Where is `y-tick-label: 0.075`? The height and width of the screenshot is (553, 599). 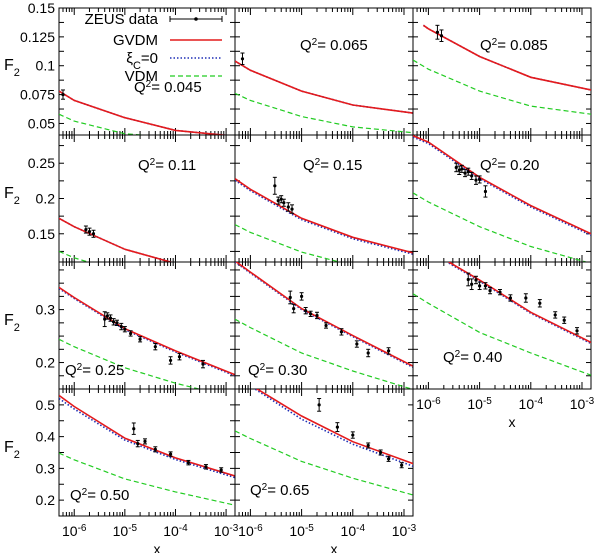
y-tick-label: 0.075 is located at coordinates (37, 95).